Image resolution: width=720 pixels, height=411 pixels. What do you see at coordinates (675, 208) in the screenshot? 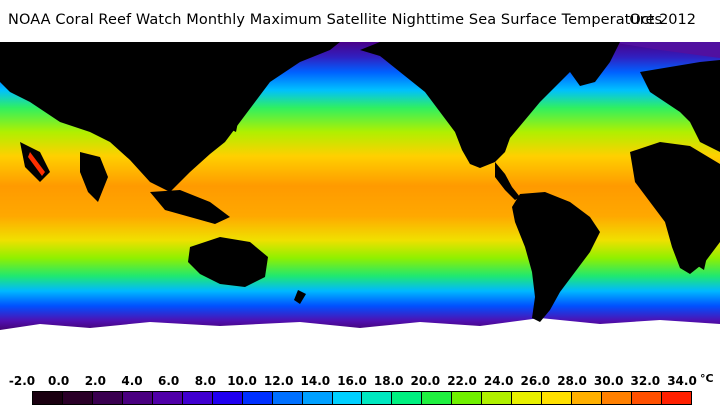
I see `africa` at bounding box center [675, 208].